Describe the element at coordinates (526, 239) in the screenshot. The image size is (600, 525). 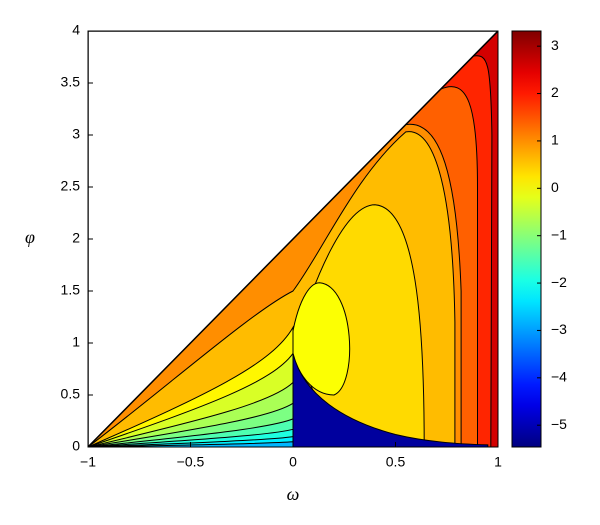
I see `colorbar` at that location.